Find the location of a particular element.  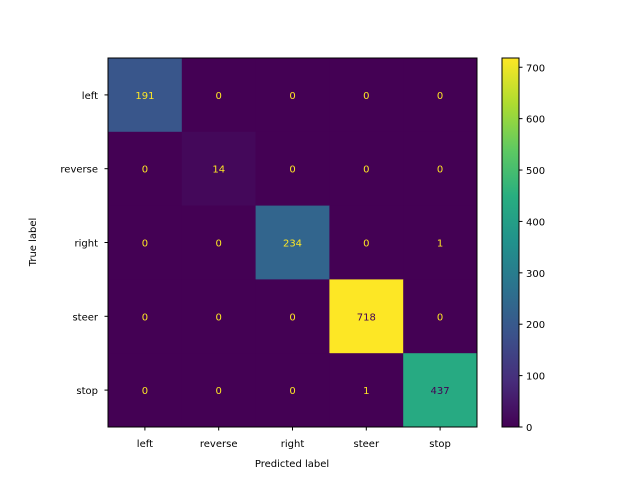

colorbar-tick-label: 600 is located at coordinates (535, 120).